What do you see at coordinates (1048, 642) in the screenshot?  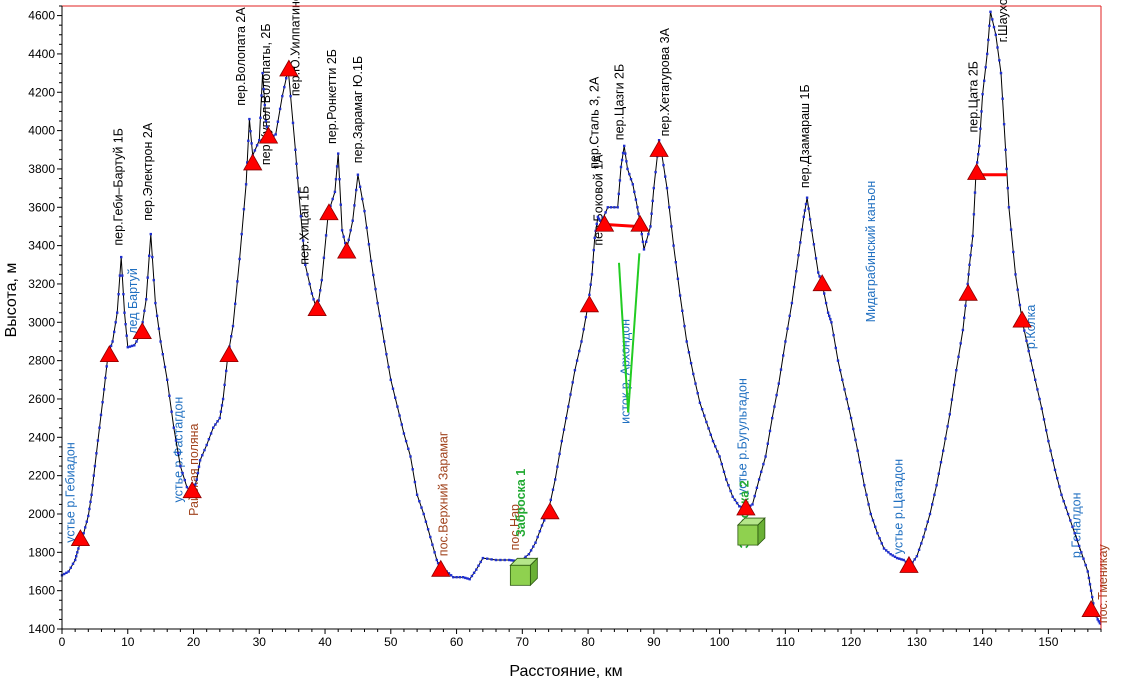 I see `x-tick-label: 150` at bounding box center [1048, 642].